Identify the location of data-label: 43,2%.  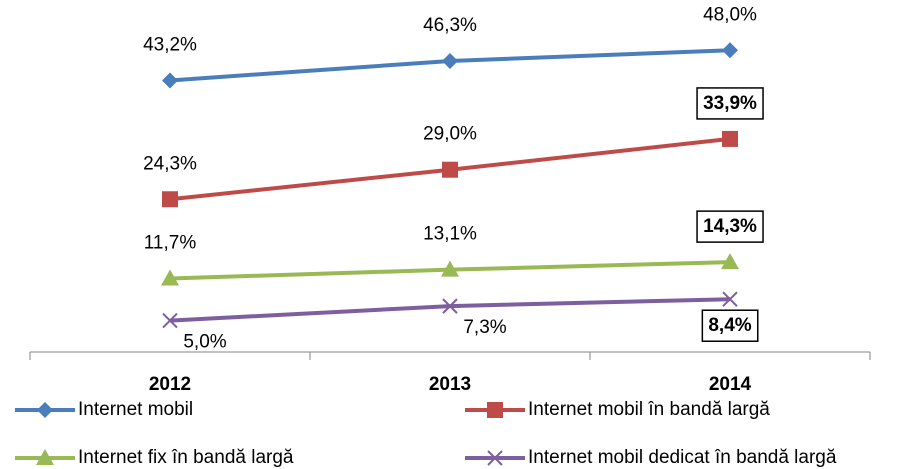
(170, 44).